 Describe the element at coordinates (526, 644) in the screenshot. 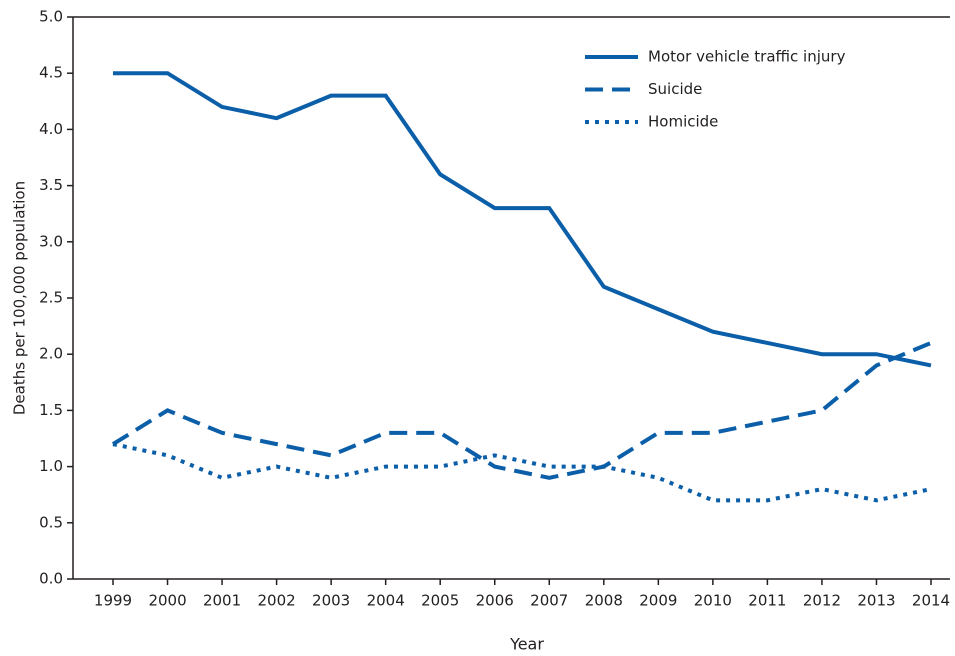

I see `x-axis-title: Year` at that location.